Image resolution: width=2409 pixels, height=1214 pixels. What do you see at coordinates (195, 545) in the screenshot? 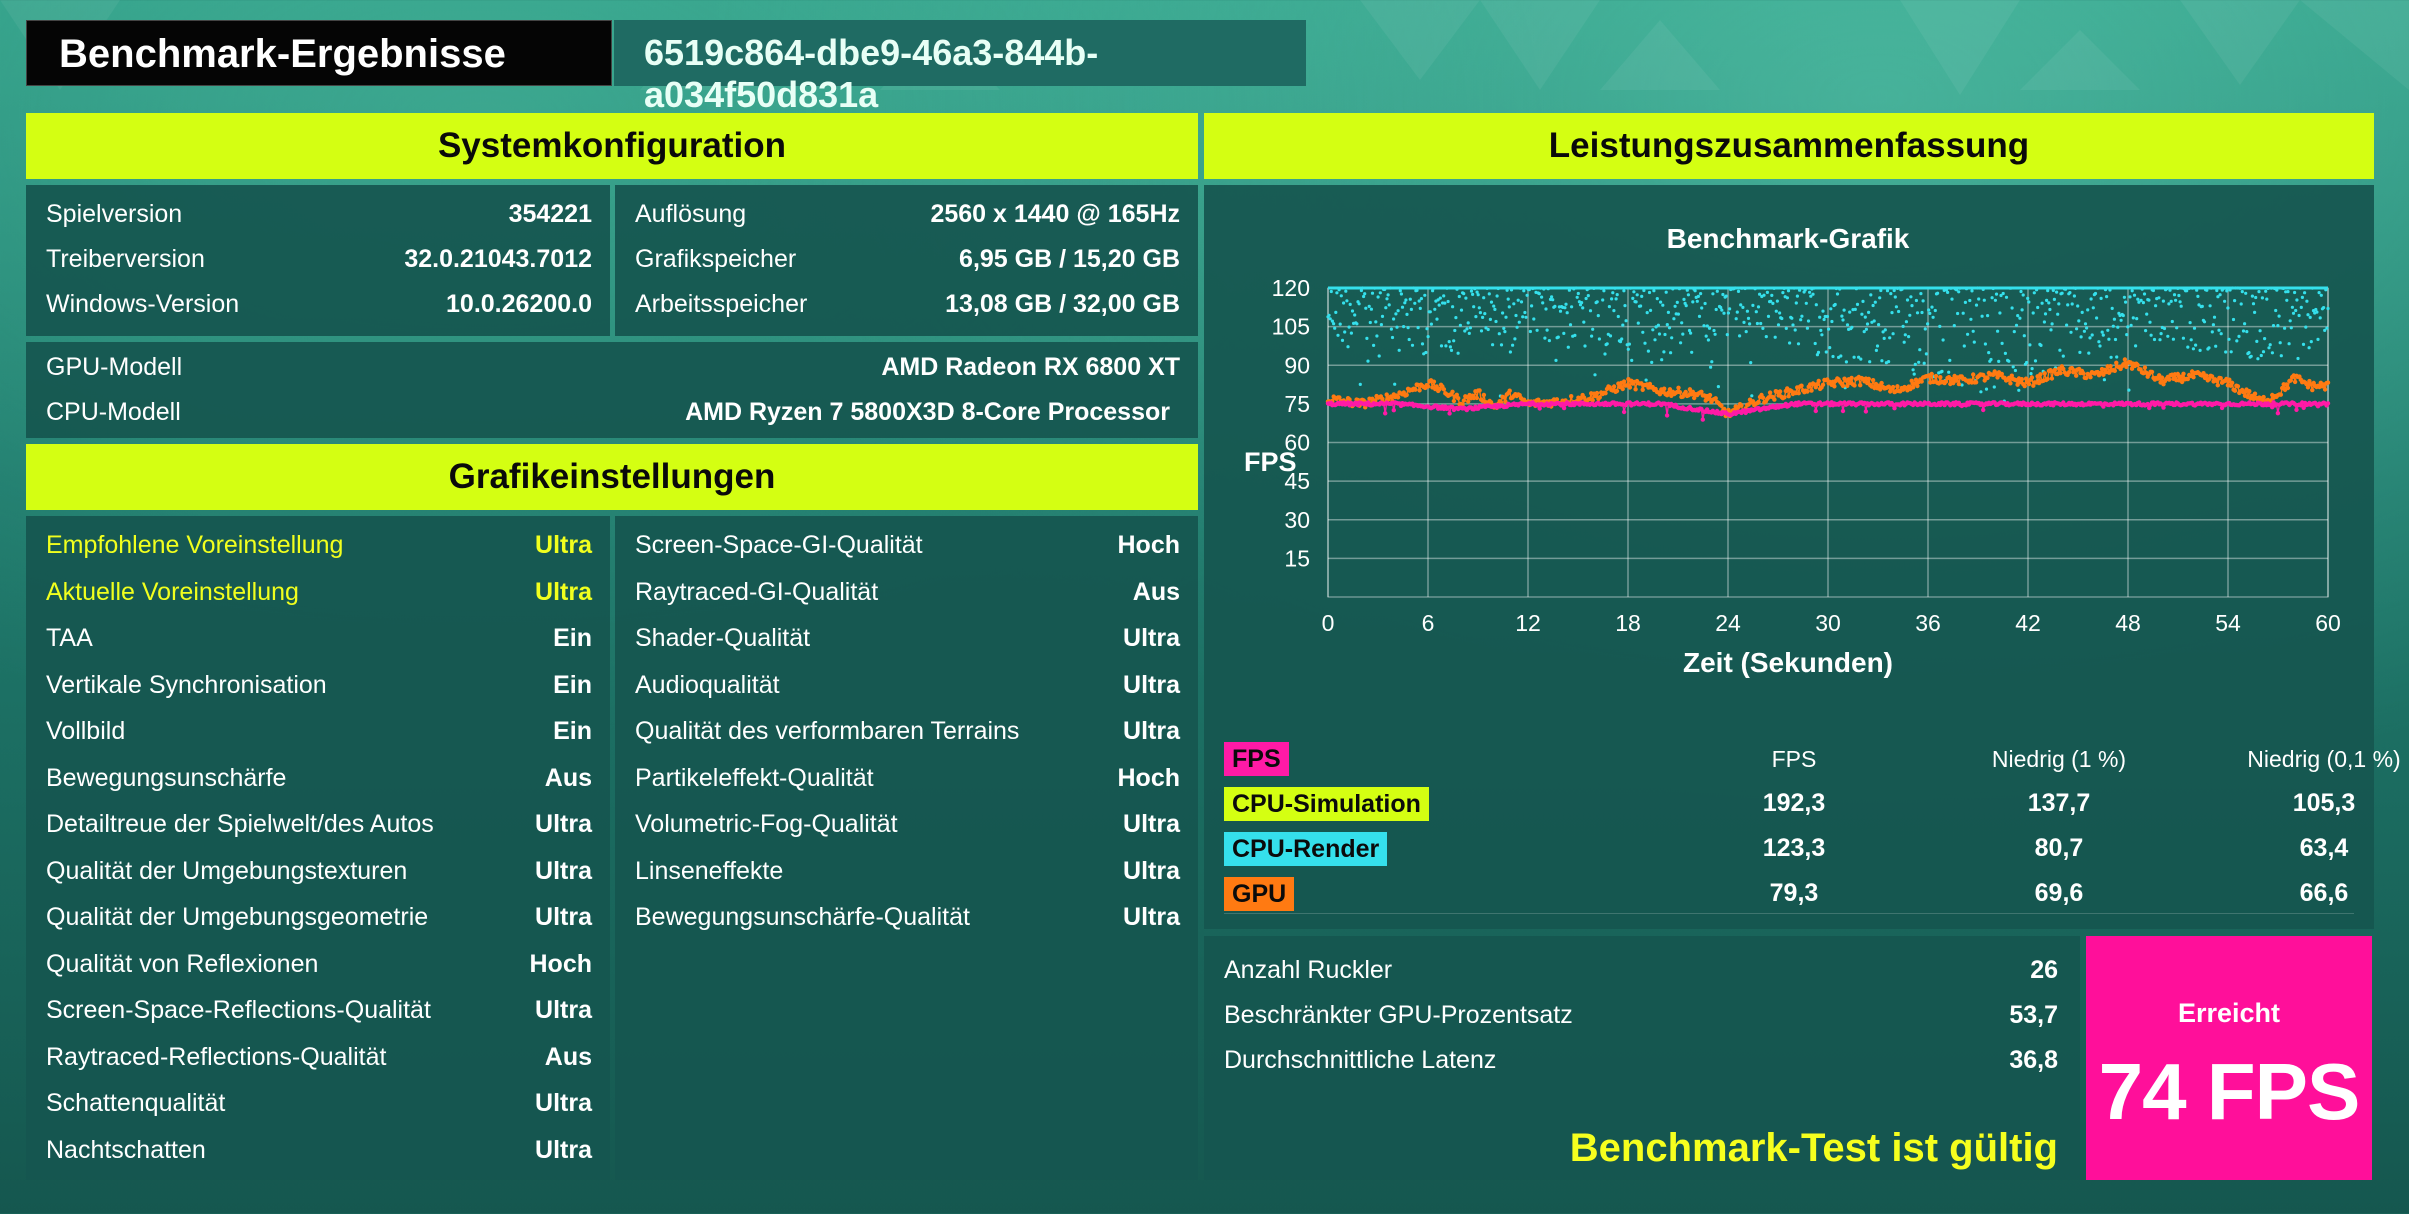
I see `setting-label: Empfohlene Voreinstellung` at bounding box center [195, 545].